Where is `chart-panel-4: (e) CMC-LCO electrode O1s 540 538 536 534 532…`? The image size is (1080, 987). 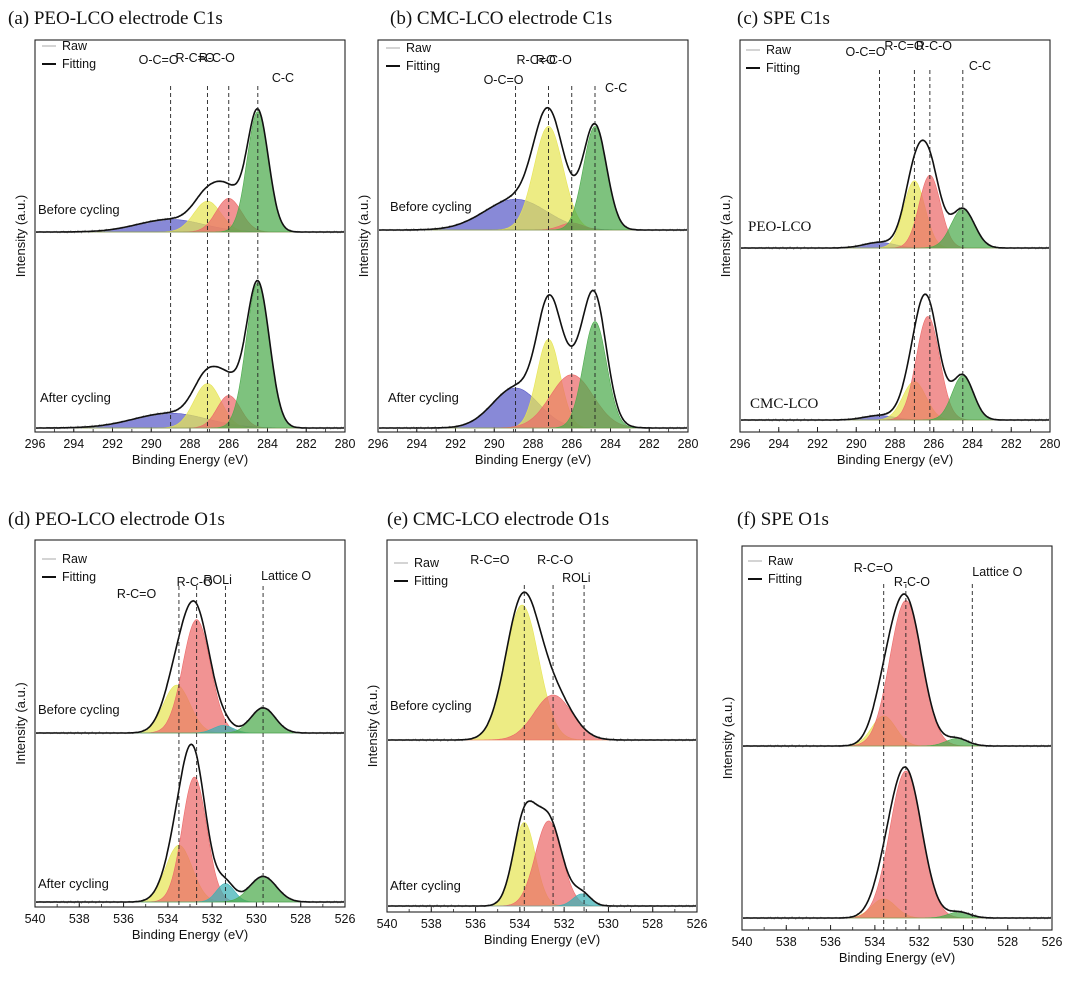
chart-panel-4: (e) CMC-LCO electrode O1s 540 538 536 534 532… is located at coordinates (536, 728).